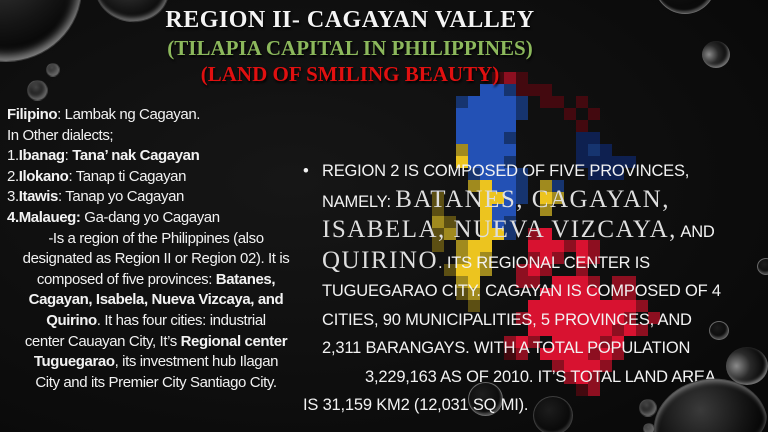 The image size is (768, 432). I want to click on text-line: ISABELA, NUEVA VIZCAYA, AND, so click(523, 231).